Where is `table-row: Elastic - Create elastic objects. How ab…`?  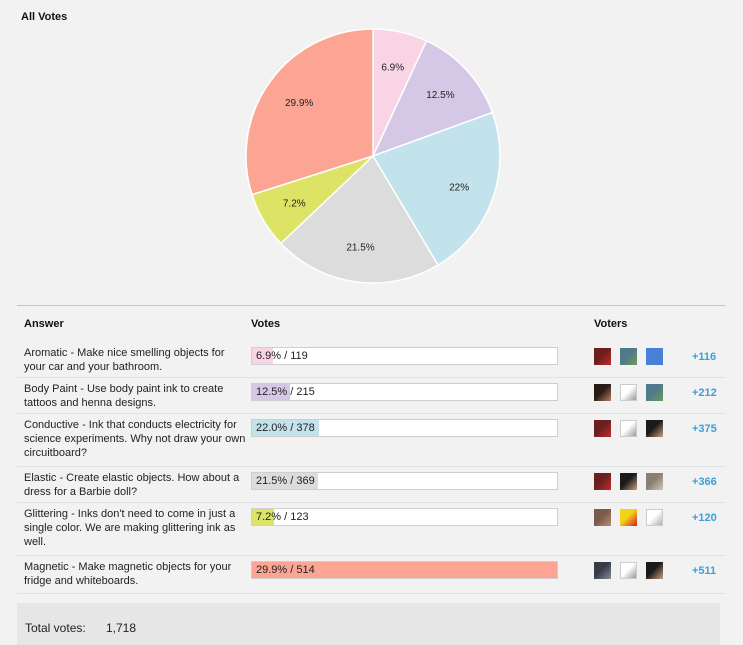 table-row: Elastic - Create elastic objects. How ab… is located at coordinates (371, 484).